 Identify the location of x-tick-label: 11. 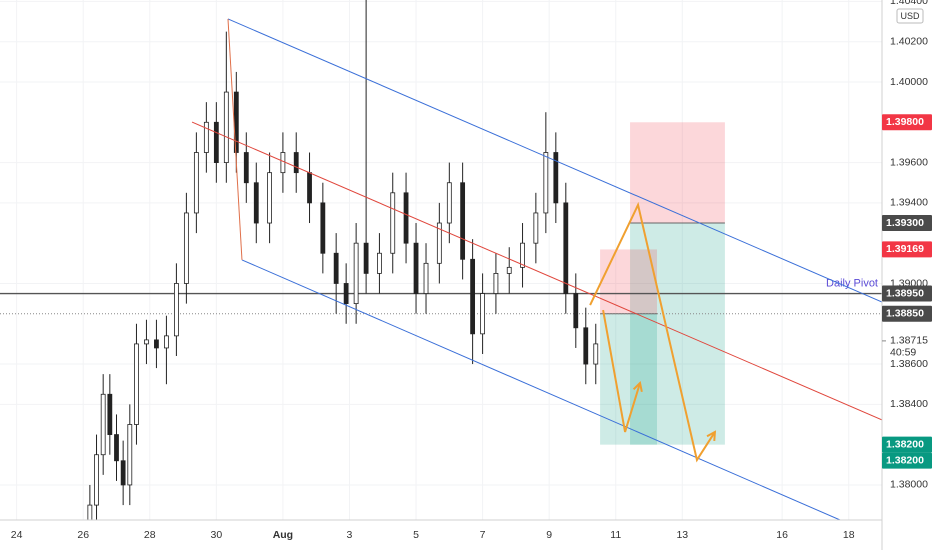
(615, 535).